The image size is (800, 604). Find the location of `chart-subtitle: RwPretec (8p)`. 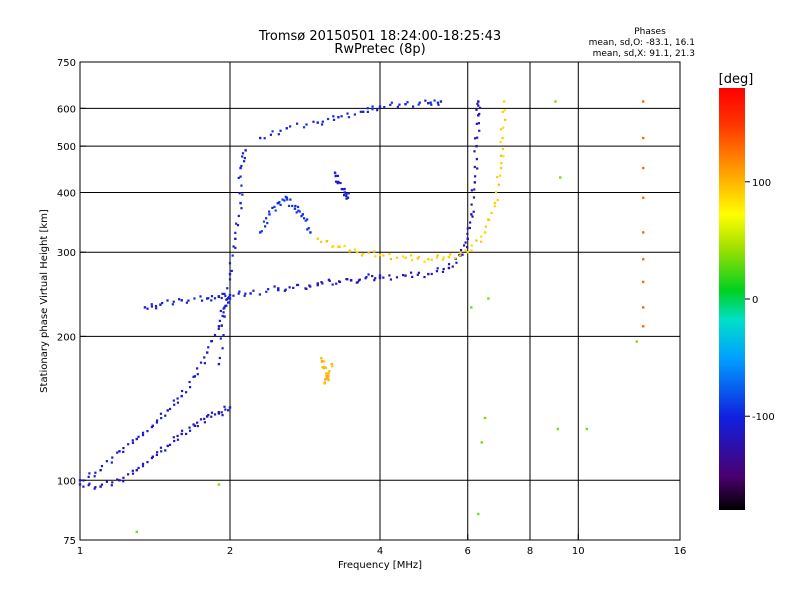

chart-subtitle: RwPretec (8p) is located at coordinates (379, 49).